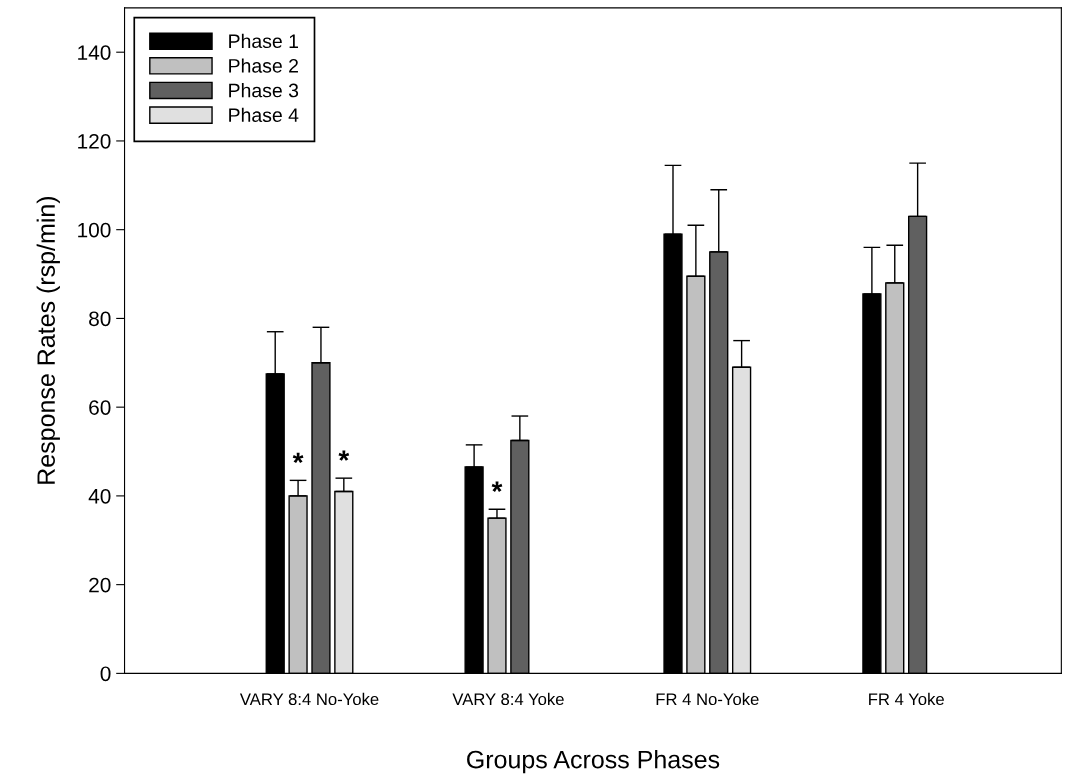 This screenshot has height=783, width=1083. I want to click on y-tick-label: 100, so click(94, 230).